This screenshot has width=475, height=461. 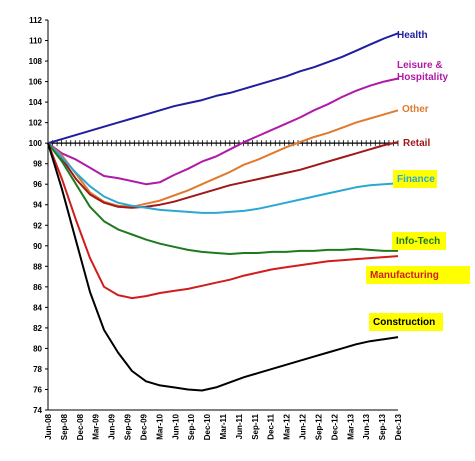 I want to click on y-tick-label: 90, so click(x=37, y=246).